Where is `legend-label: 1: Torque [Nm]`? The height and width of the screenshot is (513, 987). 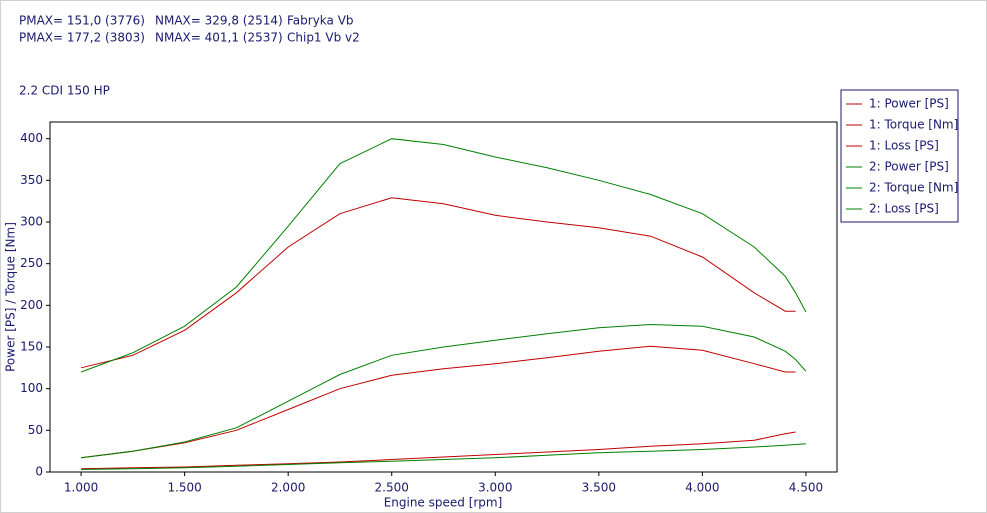 legend-label: 1: Torque [Nm] is located at coordinates (913, 125).